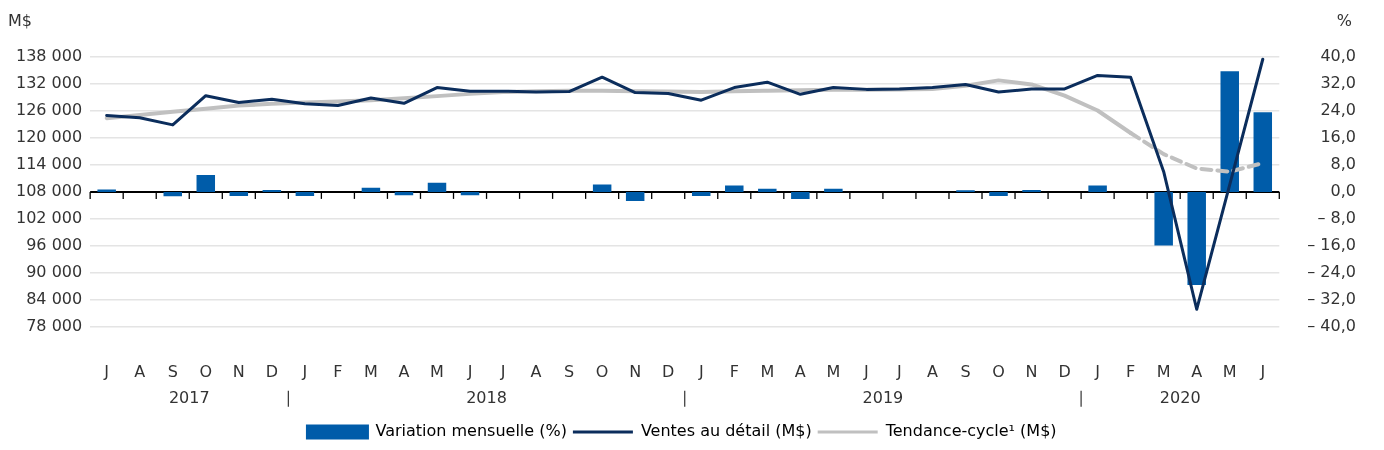  What do you see at coordinates (49, 164) in the screenshot?
I see `y-tick-label: 114 000` at bounding box center [49, 164].